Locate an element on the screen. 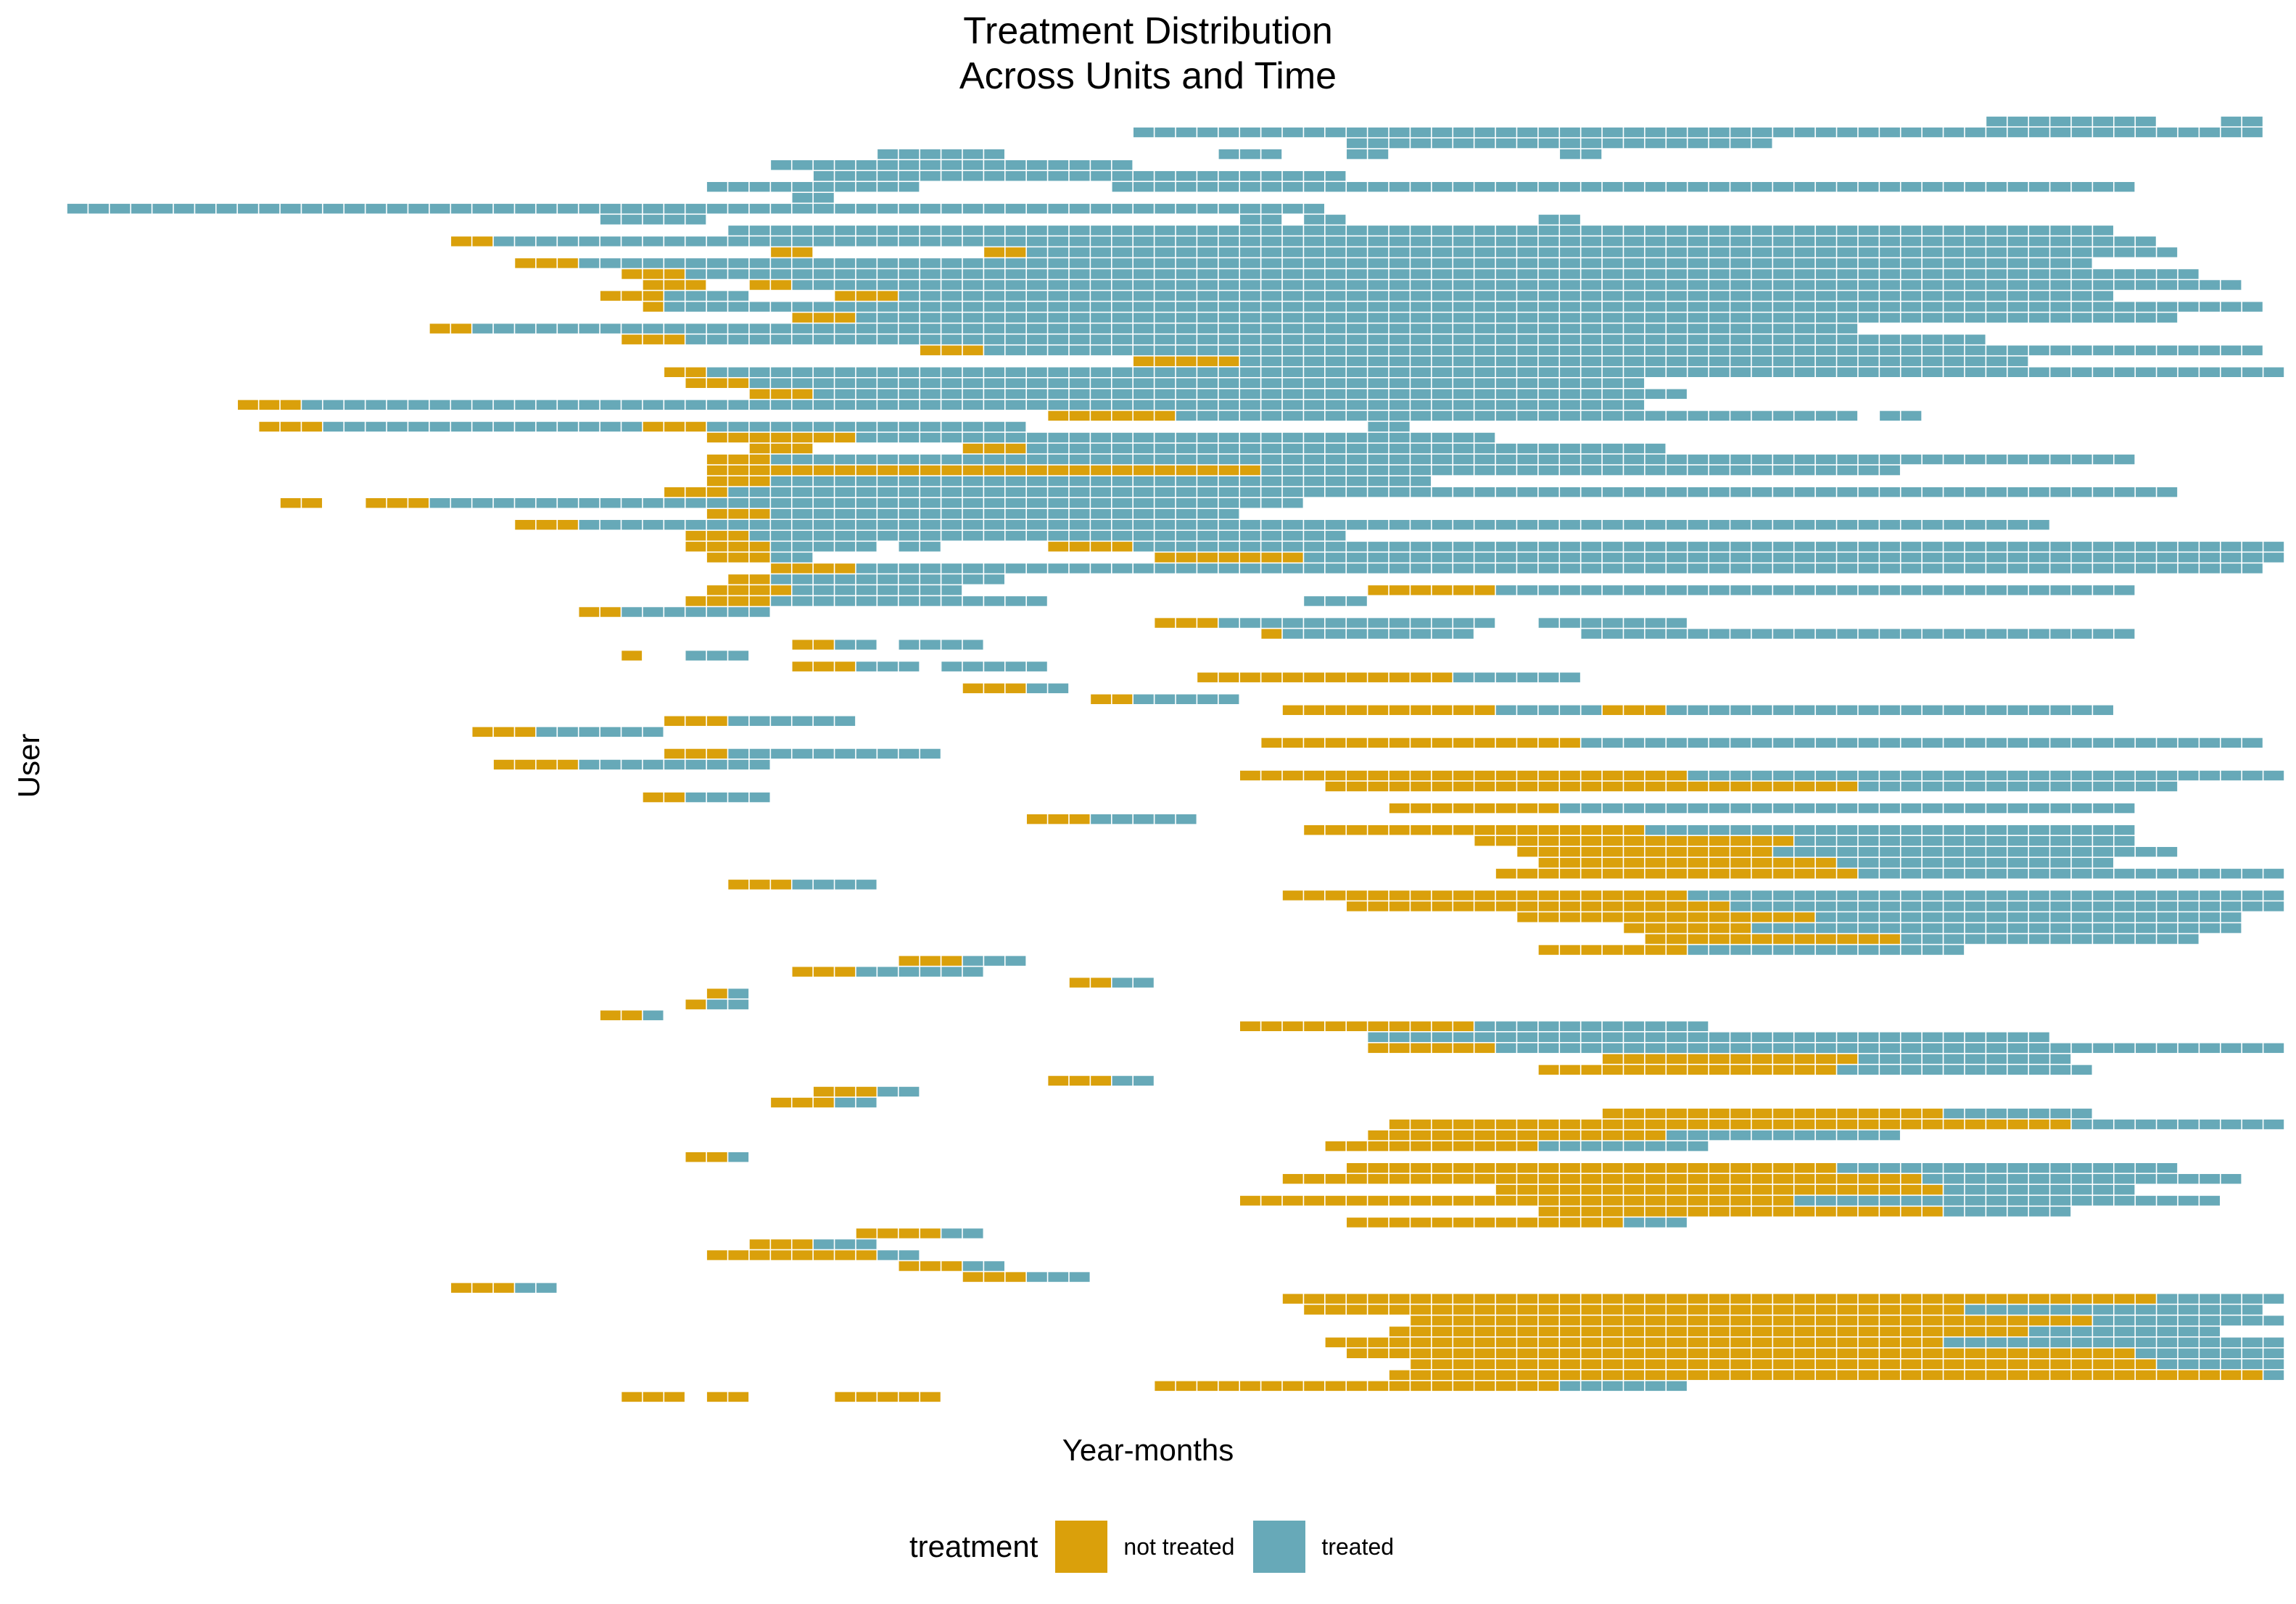 The width and height of the screenshot is (2296, 1604). legend-label-not-treated: not treated is located at coordinates (1179, 1546).